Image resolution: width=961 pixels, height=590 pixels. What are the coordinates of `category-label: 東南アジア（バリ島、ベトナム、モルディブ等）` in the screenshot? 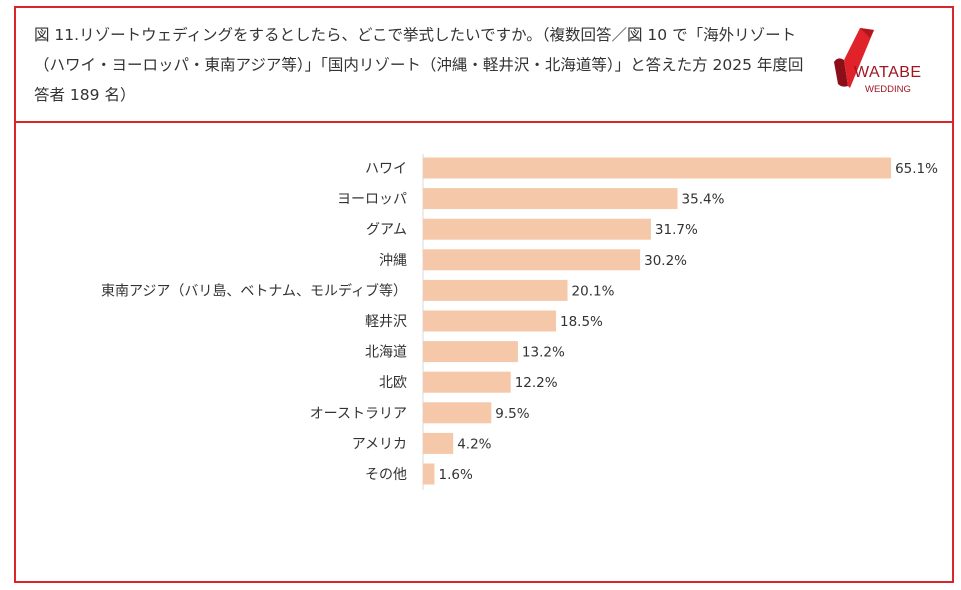 It's located at (254, 290).